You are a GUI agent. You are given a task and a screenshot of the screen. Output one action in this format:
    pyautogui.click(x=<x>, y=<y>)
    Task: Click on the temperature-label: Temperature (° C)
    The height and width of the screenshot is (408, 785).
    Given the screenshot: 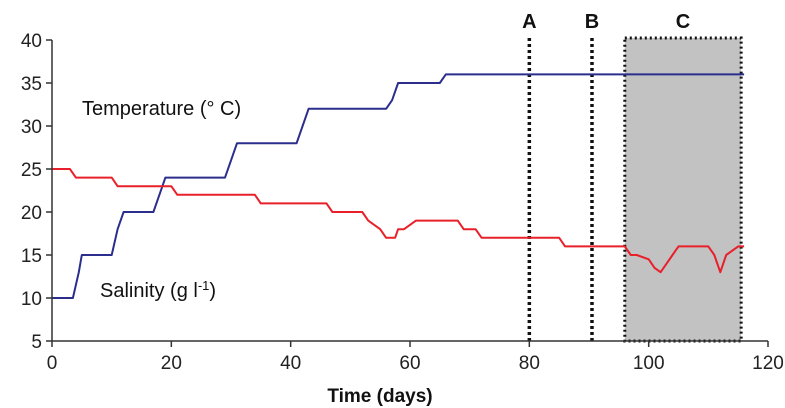 What is the action you would take?
    pyautogui.click(x=161, y=109)
    